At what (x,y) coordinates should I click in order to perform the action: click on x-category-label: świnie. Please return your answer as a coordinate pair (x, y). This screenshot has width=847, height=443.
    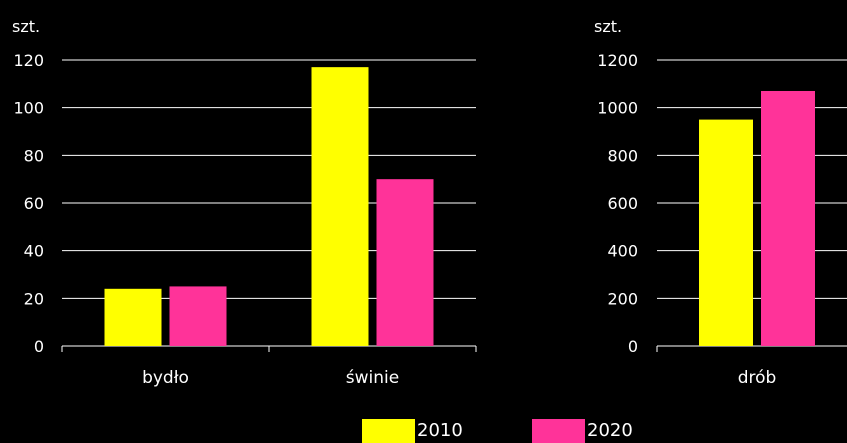
    Looking at the image, I should click on (372, 378).